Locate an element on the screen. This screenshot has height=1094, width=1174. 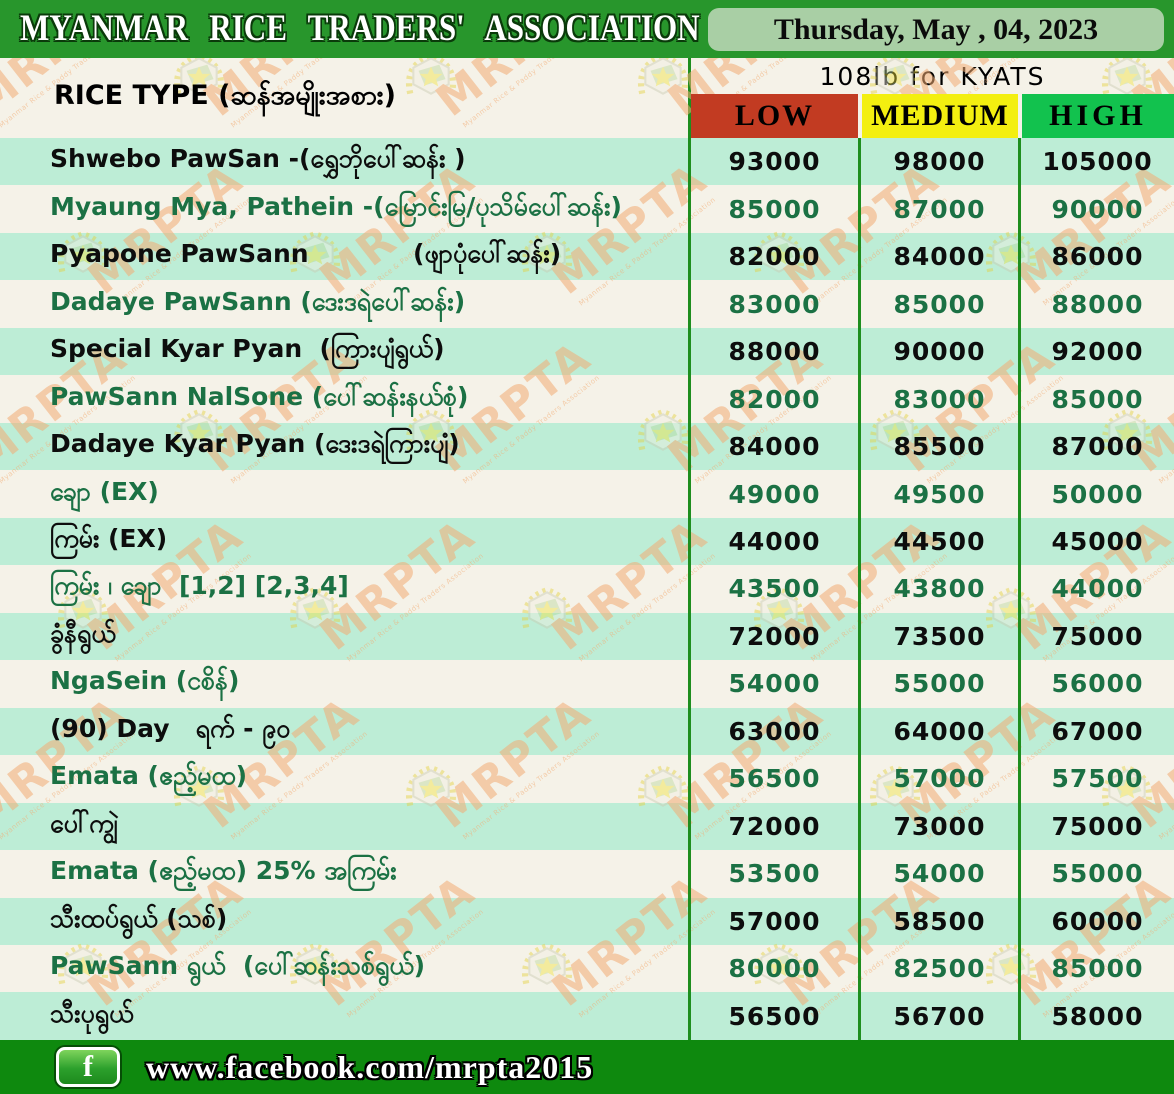
footer-bar: f www.facebook.com/mrpta2015 is located at coordinates (587, 1067).